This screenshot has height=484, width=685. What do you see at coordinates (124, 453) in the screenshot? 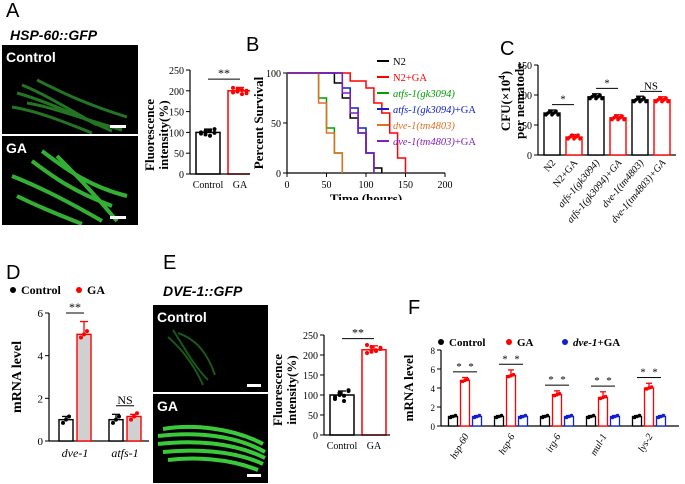
I see `x-tick-label: atfs-1` at bounding box center [124, 453].